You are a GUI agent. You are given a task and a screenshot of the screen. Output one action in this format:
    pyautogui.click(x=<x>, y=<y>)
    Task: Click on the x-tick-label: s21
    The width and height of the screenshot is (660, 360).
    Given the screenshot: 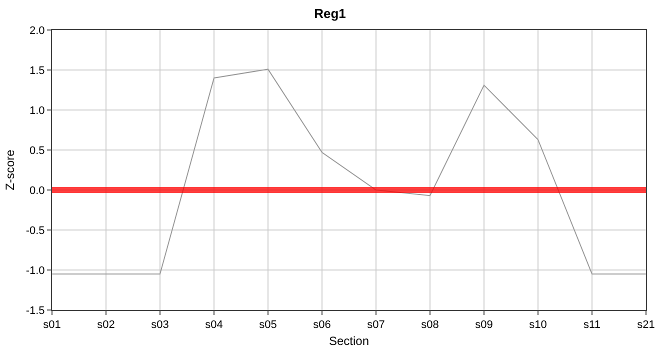 What is the action you would take?
    pyautogui.click(x=646, y=325)
    